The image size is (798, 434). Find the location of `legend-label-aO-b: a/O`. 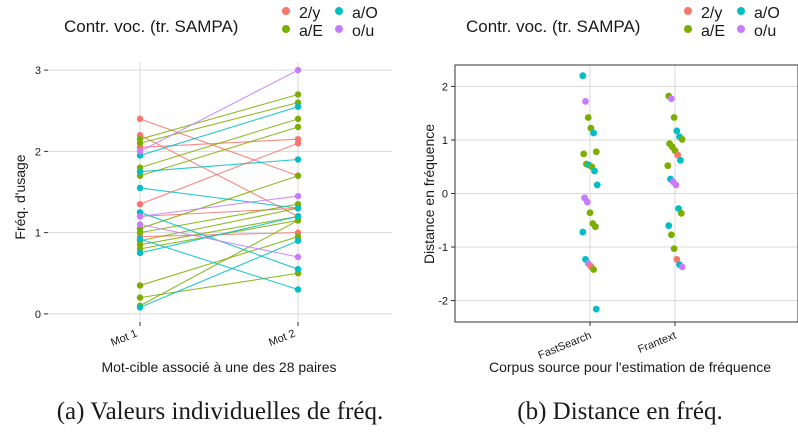

legend-label-aO-b: a/O is located at coordinates (767, 13).